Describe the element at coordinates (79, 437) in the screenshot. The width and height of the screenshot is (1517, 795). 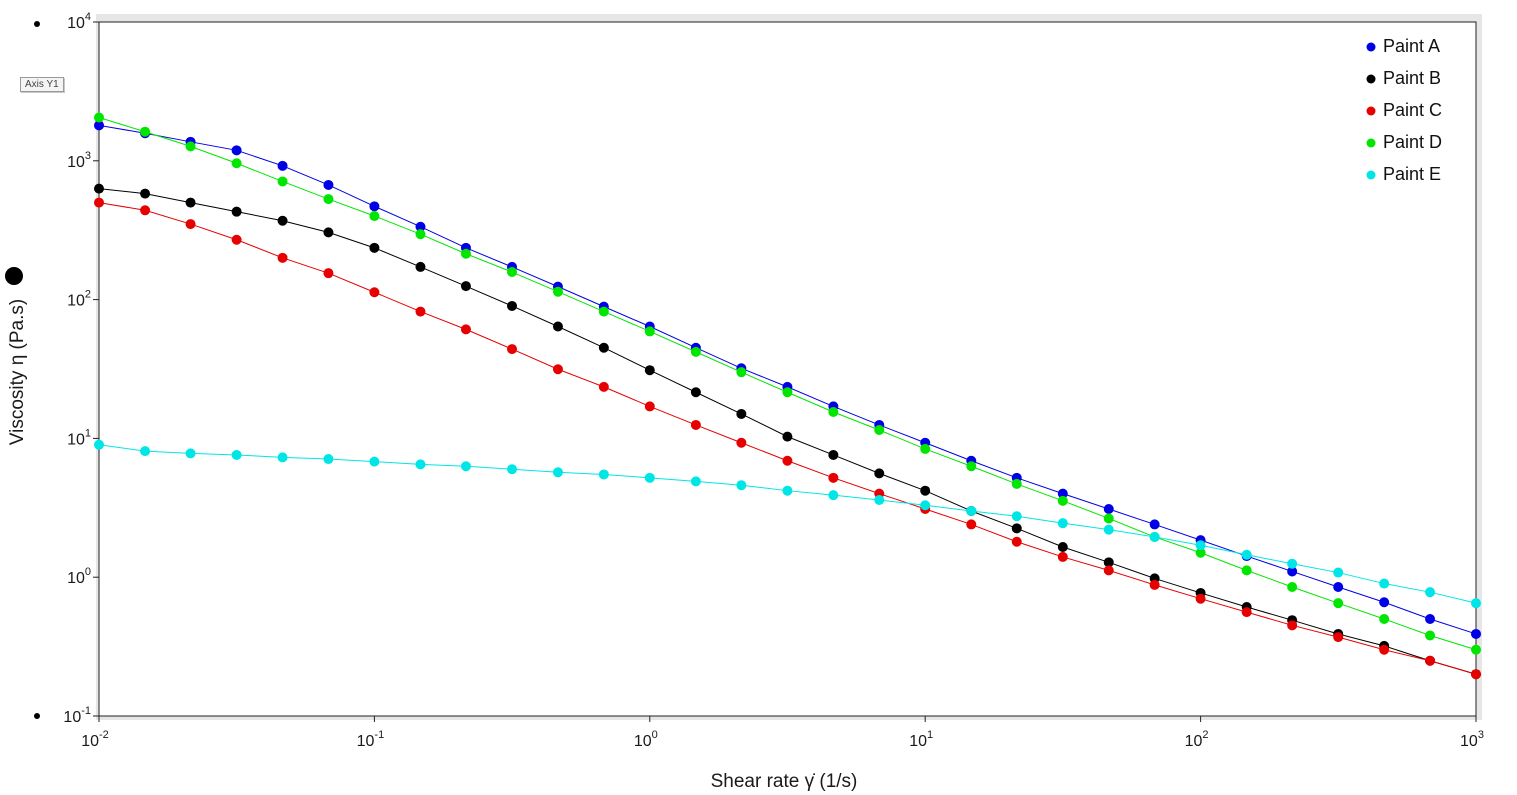
I see `y-tick-label: 10¹` at that location.